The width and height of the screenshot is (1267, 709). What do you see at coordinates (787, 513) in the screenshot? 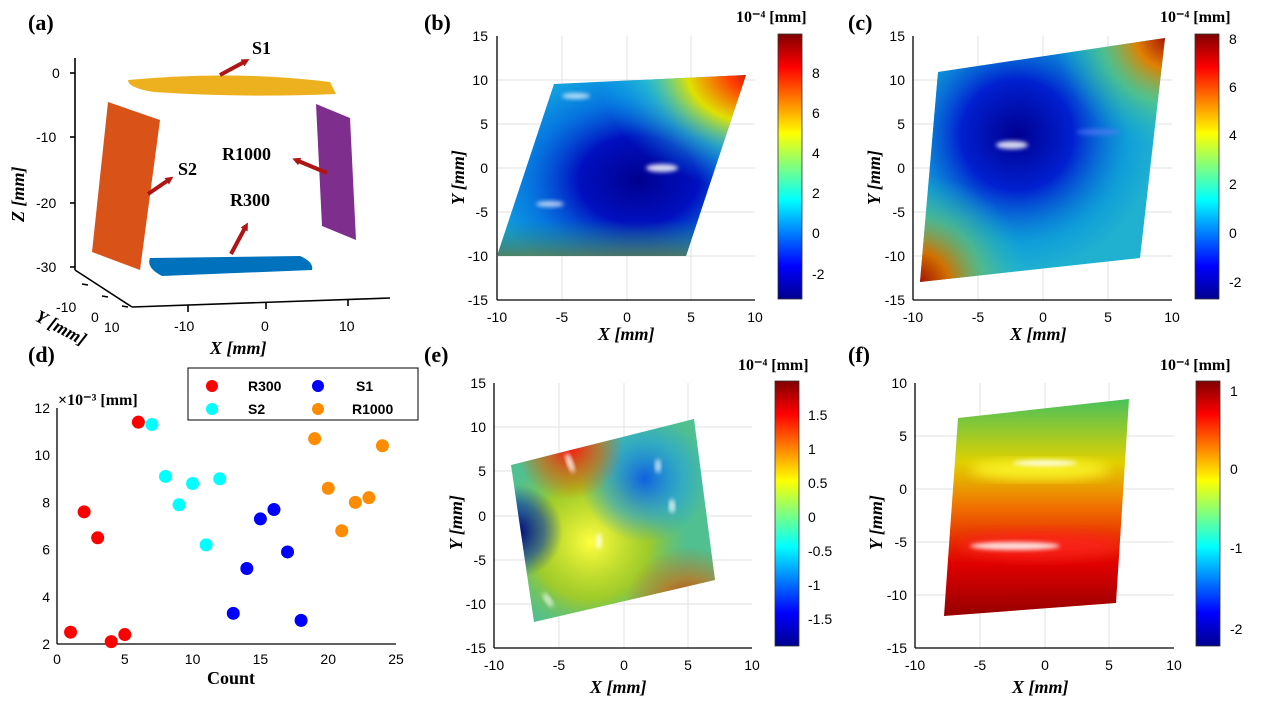
I see `e-colorbar` at bounding box center [787, 513].